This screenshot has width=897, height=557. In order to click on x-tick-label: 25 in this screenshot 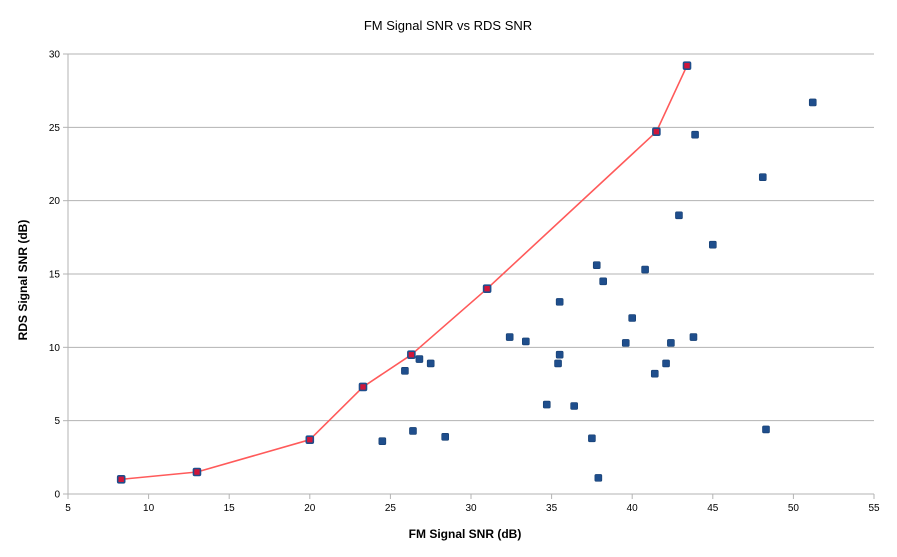, I will do `click(391, 508)`.